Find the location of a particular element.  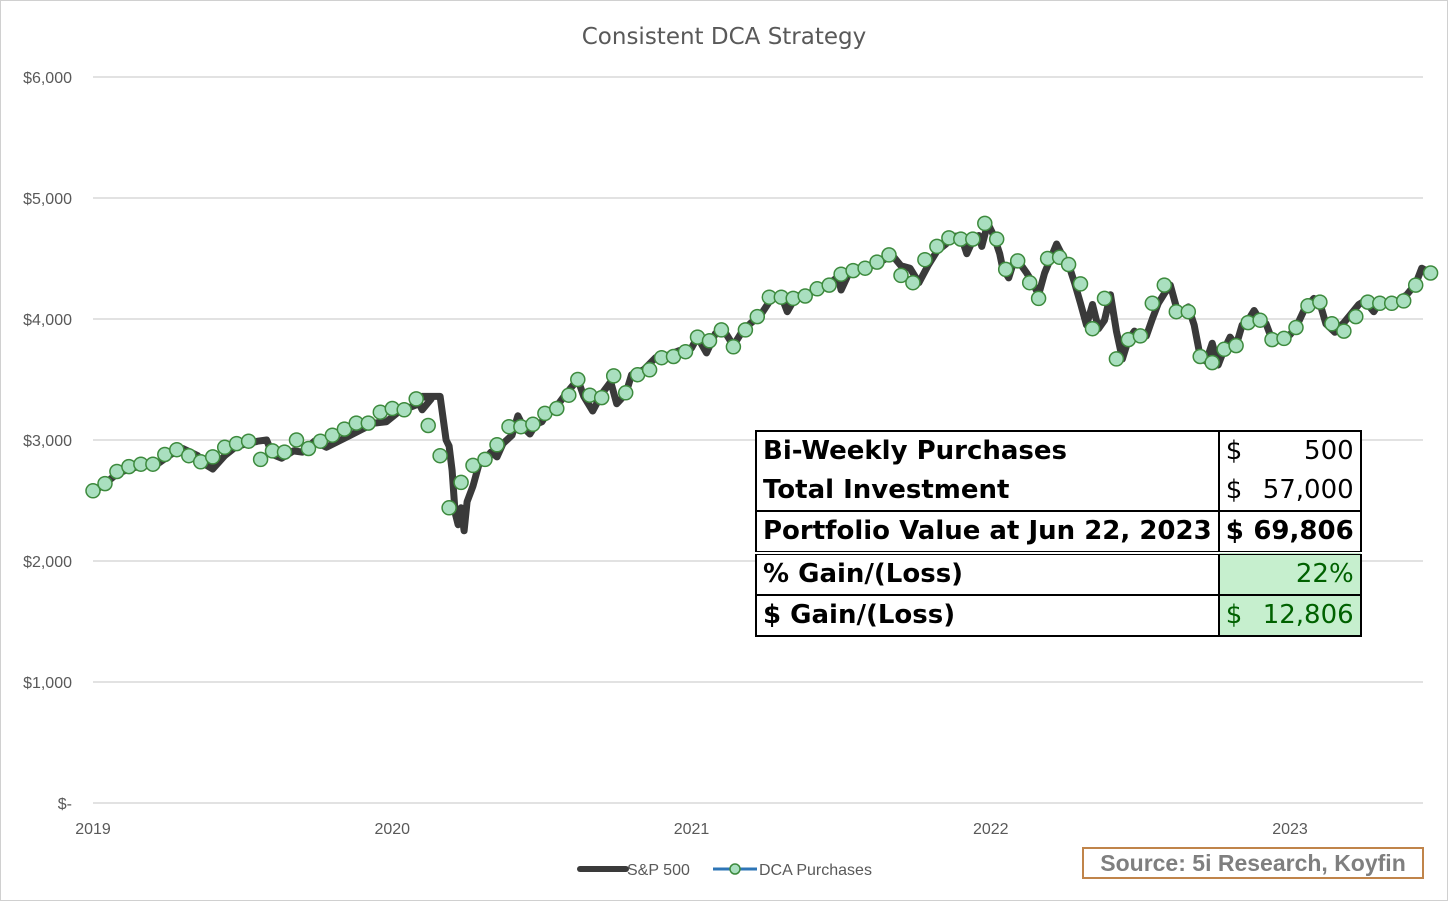

y-tick-label: $3,000 is located at coordinates (47, 441).